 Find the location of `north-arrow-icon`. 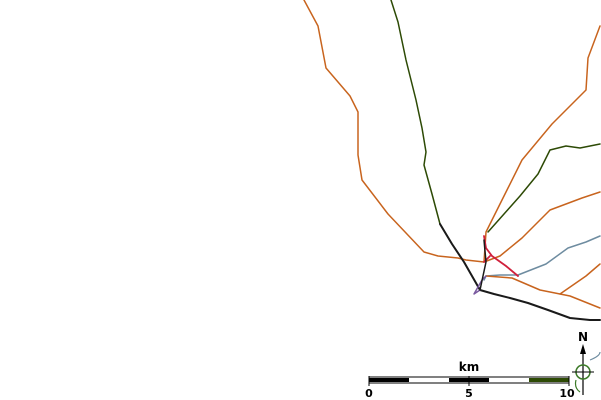

north-arrow-icon is located at coordinates (586, 369).